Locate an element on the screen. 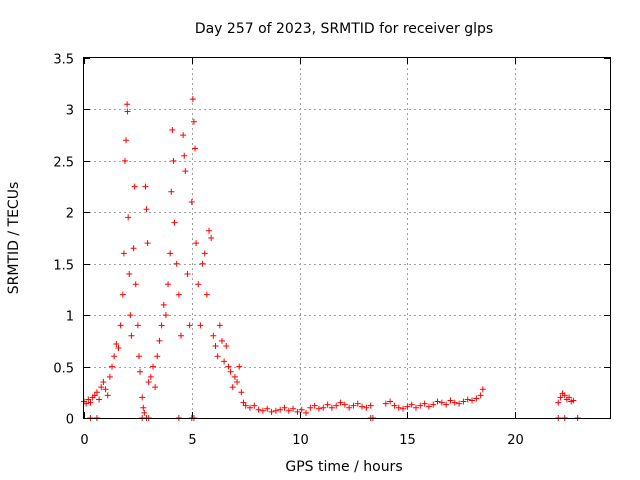  x-tick-label: 20 is located at coordinates (515, 440).